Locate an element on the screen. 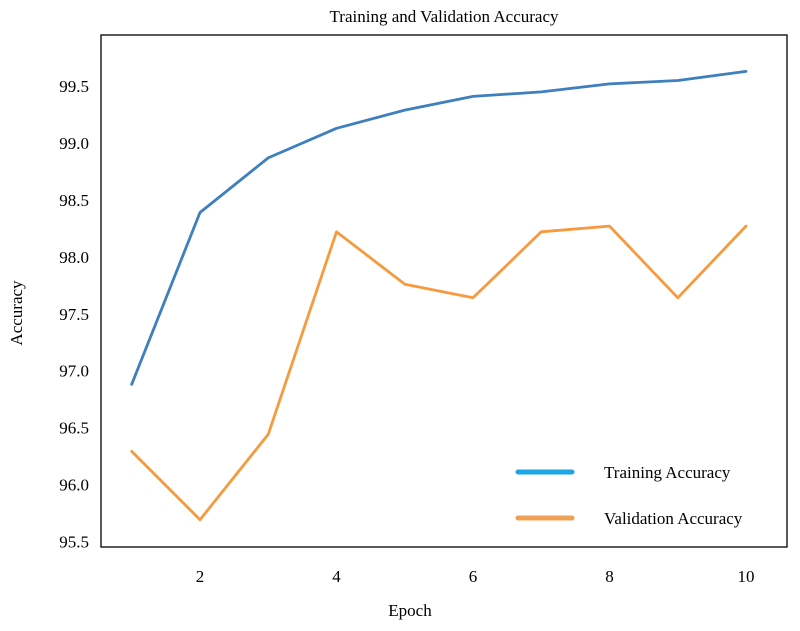  y-tick-label: 97.0 is located at coordinates (74, 371).